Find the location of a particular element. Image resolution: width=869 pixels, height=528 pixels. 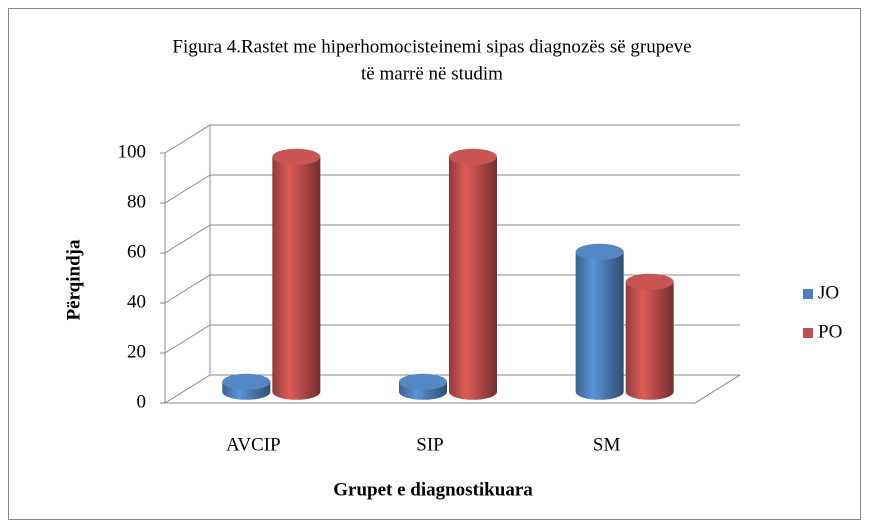

x-tick-label: SIP is located at coordinates (429, 444).